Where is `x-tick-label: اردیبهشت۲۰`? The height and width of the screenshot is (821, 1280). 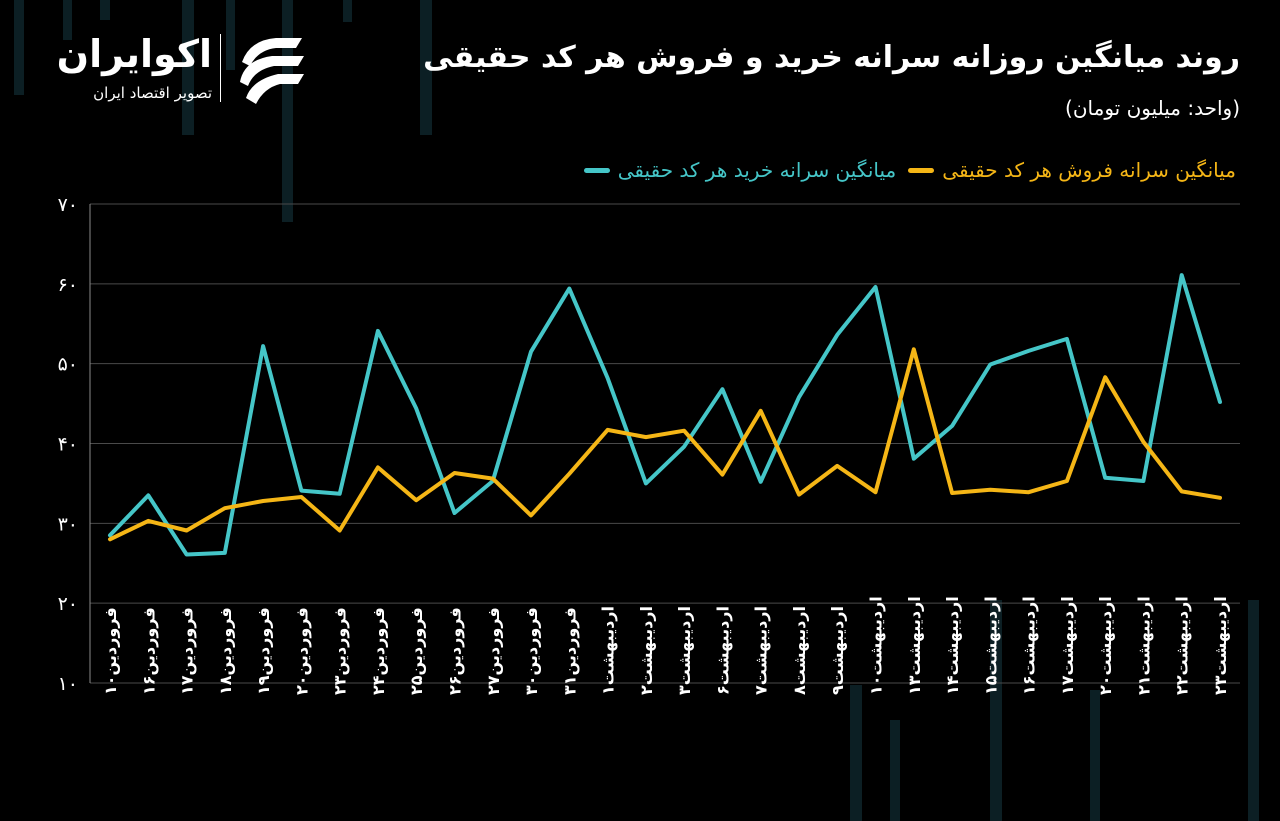 x-tick-label: اردیبهشت۲۰ is located at coordinates (1105, 645).